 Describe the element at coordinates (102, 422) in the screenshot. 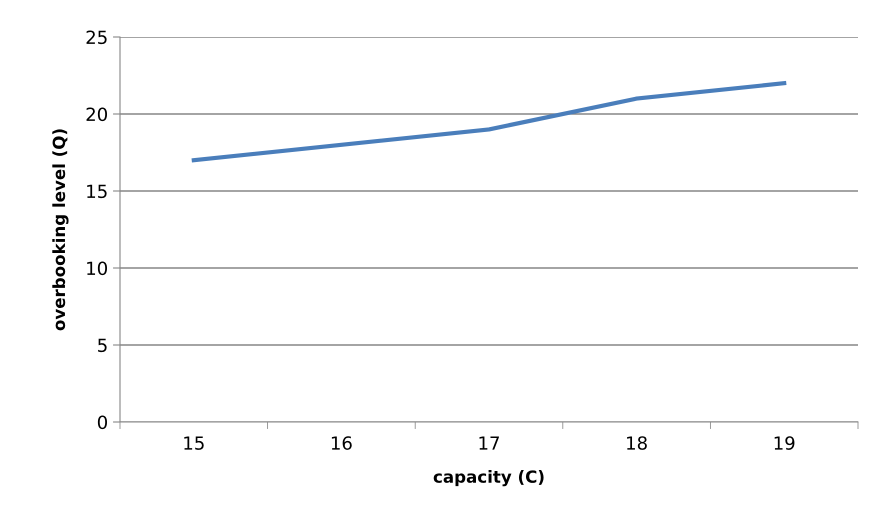

I see `y-tick-label: 0` at that location.